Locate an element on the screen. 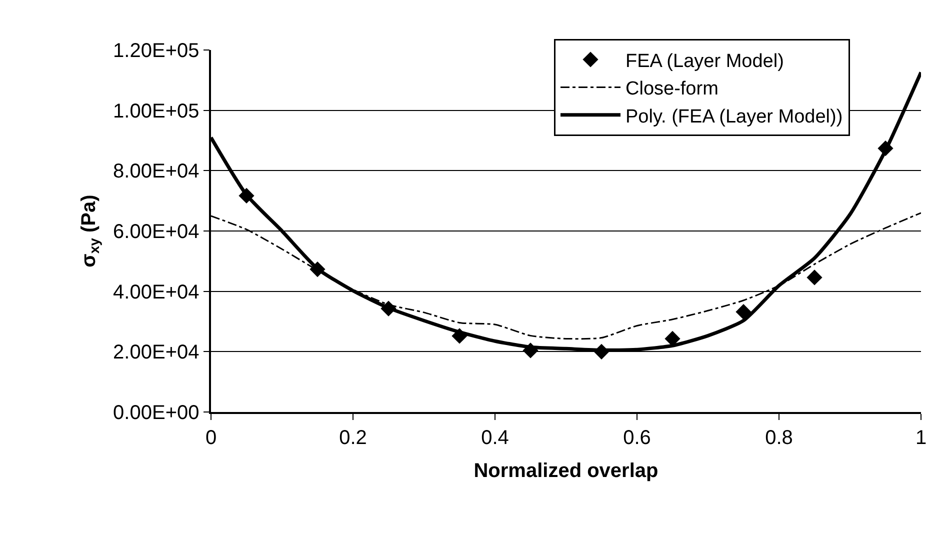 The width and height of the screenshot is (942, 544). y-tick-label: 1.00E+05 is located at coordinates (156, 111).